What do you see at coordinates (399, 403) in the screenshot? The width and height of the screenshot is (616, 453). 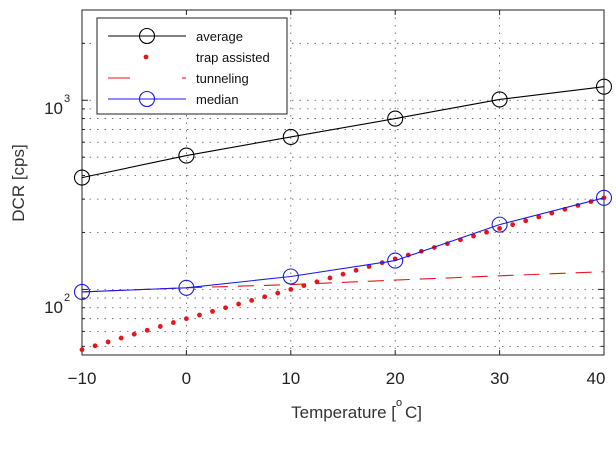 I see `x-axis-title-degree: o` at bounding box center [399, 403].